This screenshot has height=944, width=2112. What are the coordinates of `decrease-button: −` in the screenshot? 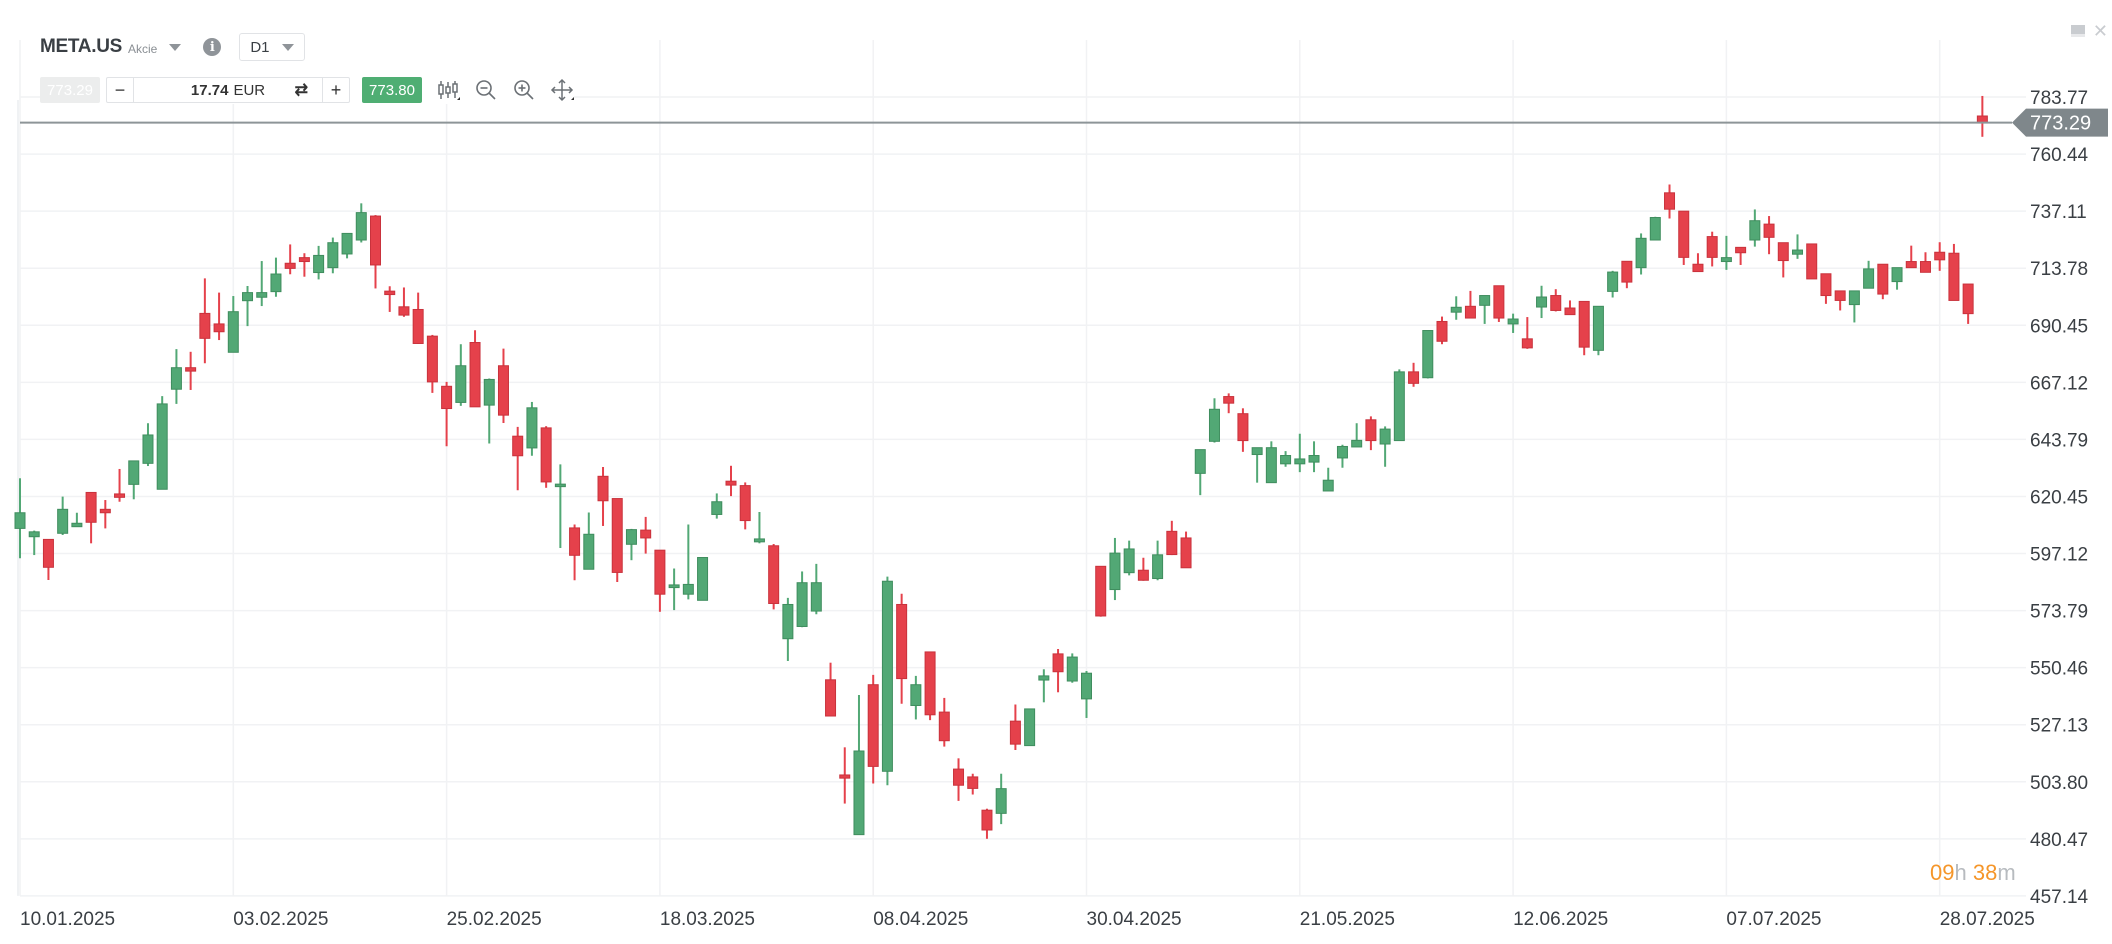 It's located at (120, 89).